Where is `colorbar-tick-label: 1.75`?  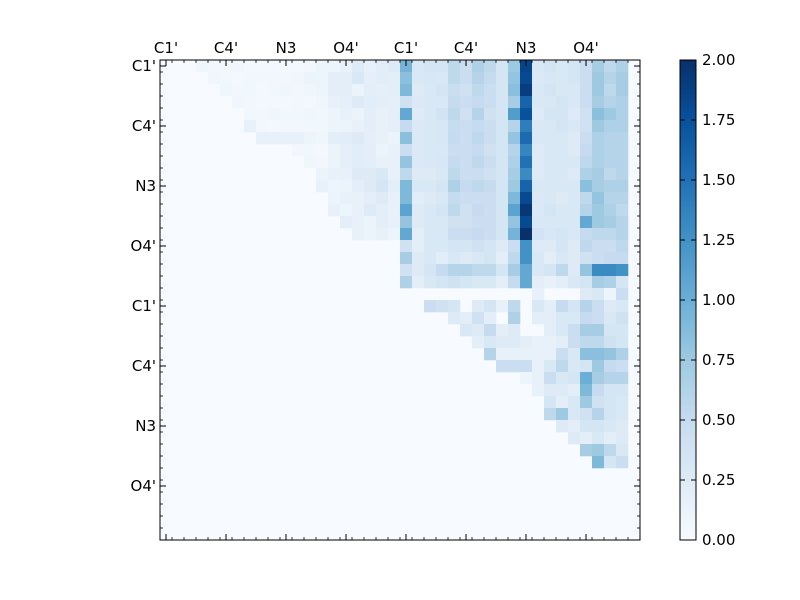 colorbar-tick-label: 1.75 is located at coordinates (718, 120).